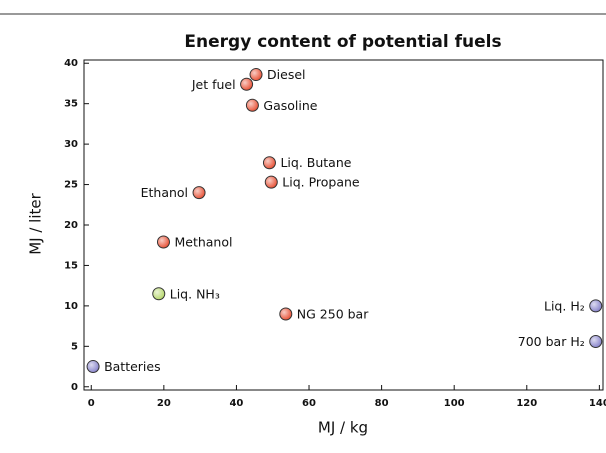 The width and height of the screenshot is (606, 453). I want to click on y-tick-label: 0, so click(74, 387).